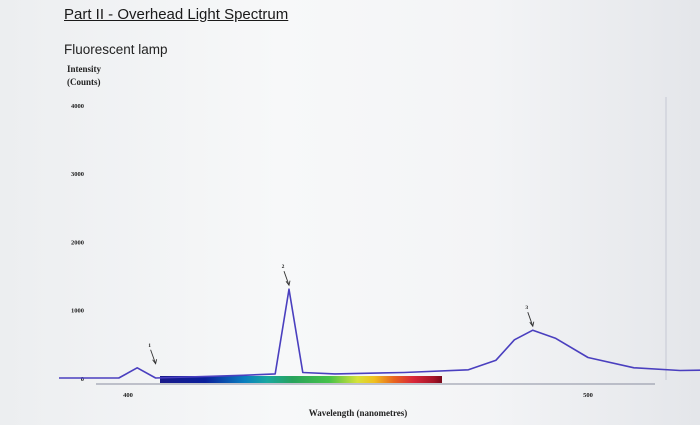  What do you see at coordinates (588, 395) in the screenshot?
I see `x-tick-label: 500` at bounding box center [588, 395].